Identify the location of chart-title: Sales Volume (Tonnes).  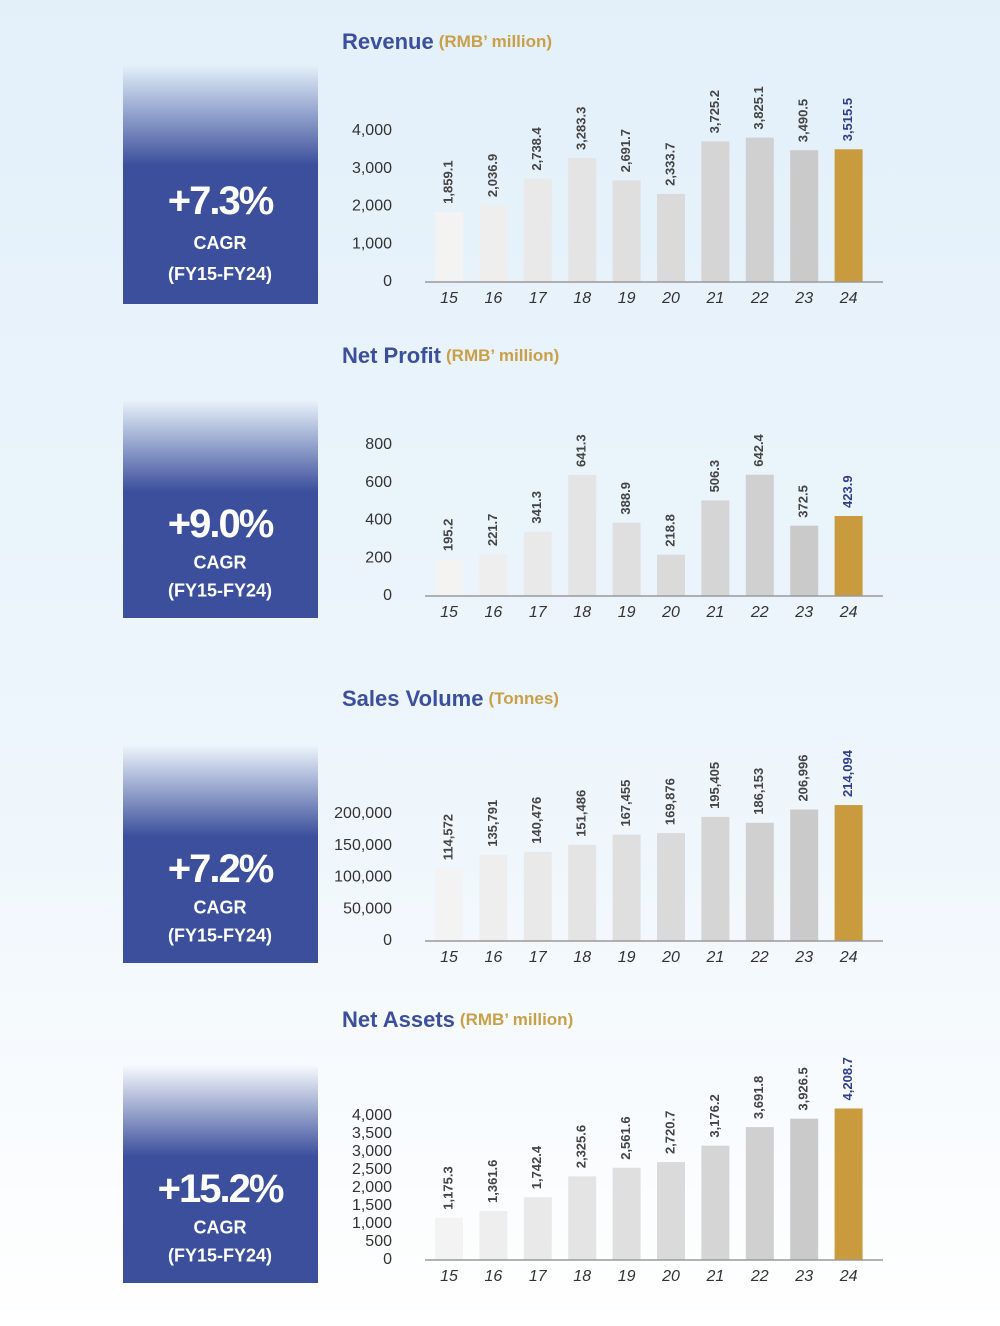
(450, 698).